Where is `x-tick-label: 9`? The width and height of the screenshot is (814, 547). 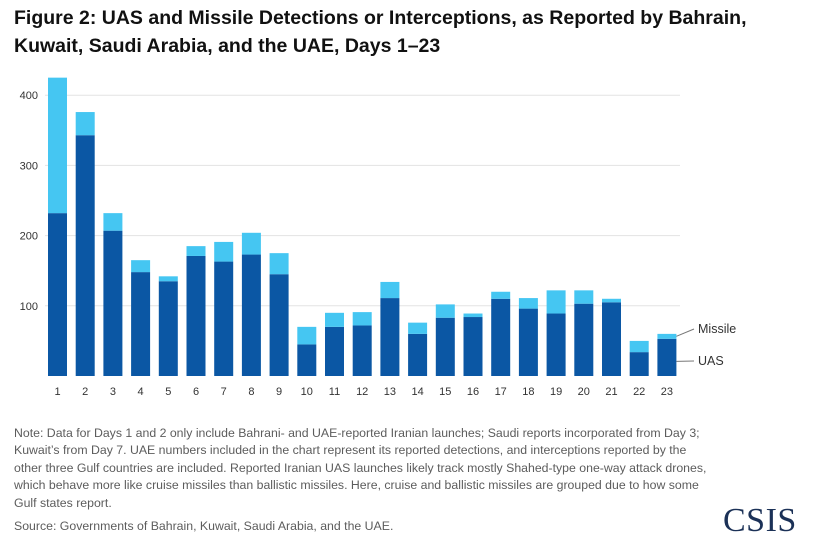
x-tick-label: 9 is located at coordinates (279, 392).